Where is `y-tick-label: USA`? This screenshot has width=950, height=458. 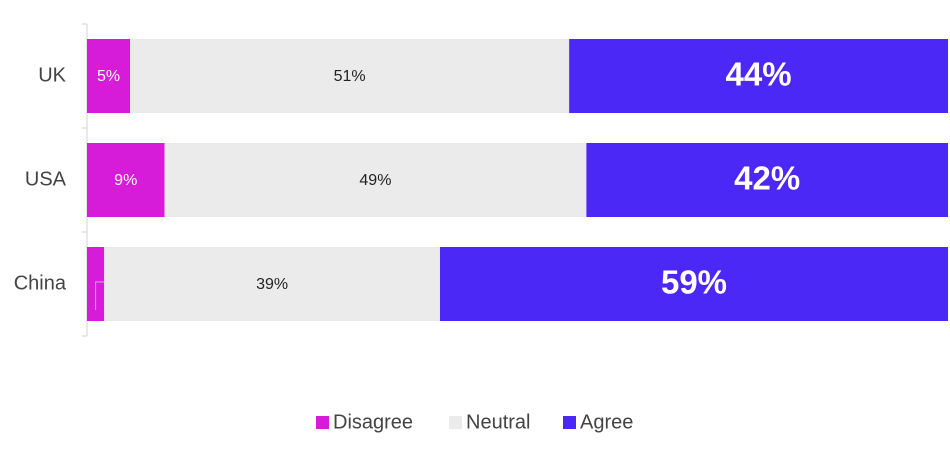 y-tick-label: USA is located at coordinates (46, 179).